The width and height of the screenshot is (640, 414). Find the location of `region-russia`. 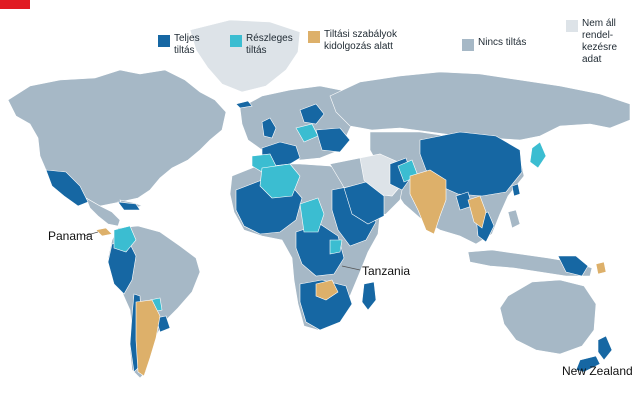

region-russia is located at coordinates (480, 106).